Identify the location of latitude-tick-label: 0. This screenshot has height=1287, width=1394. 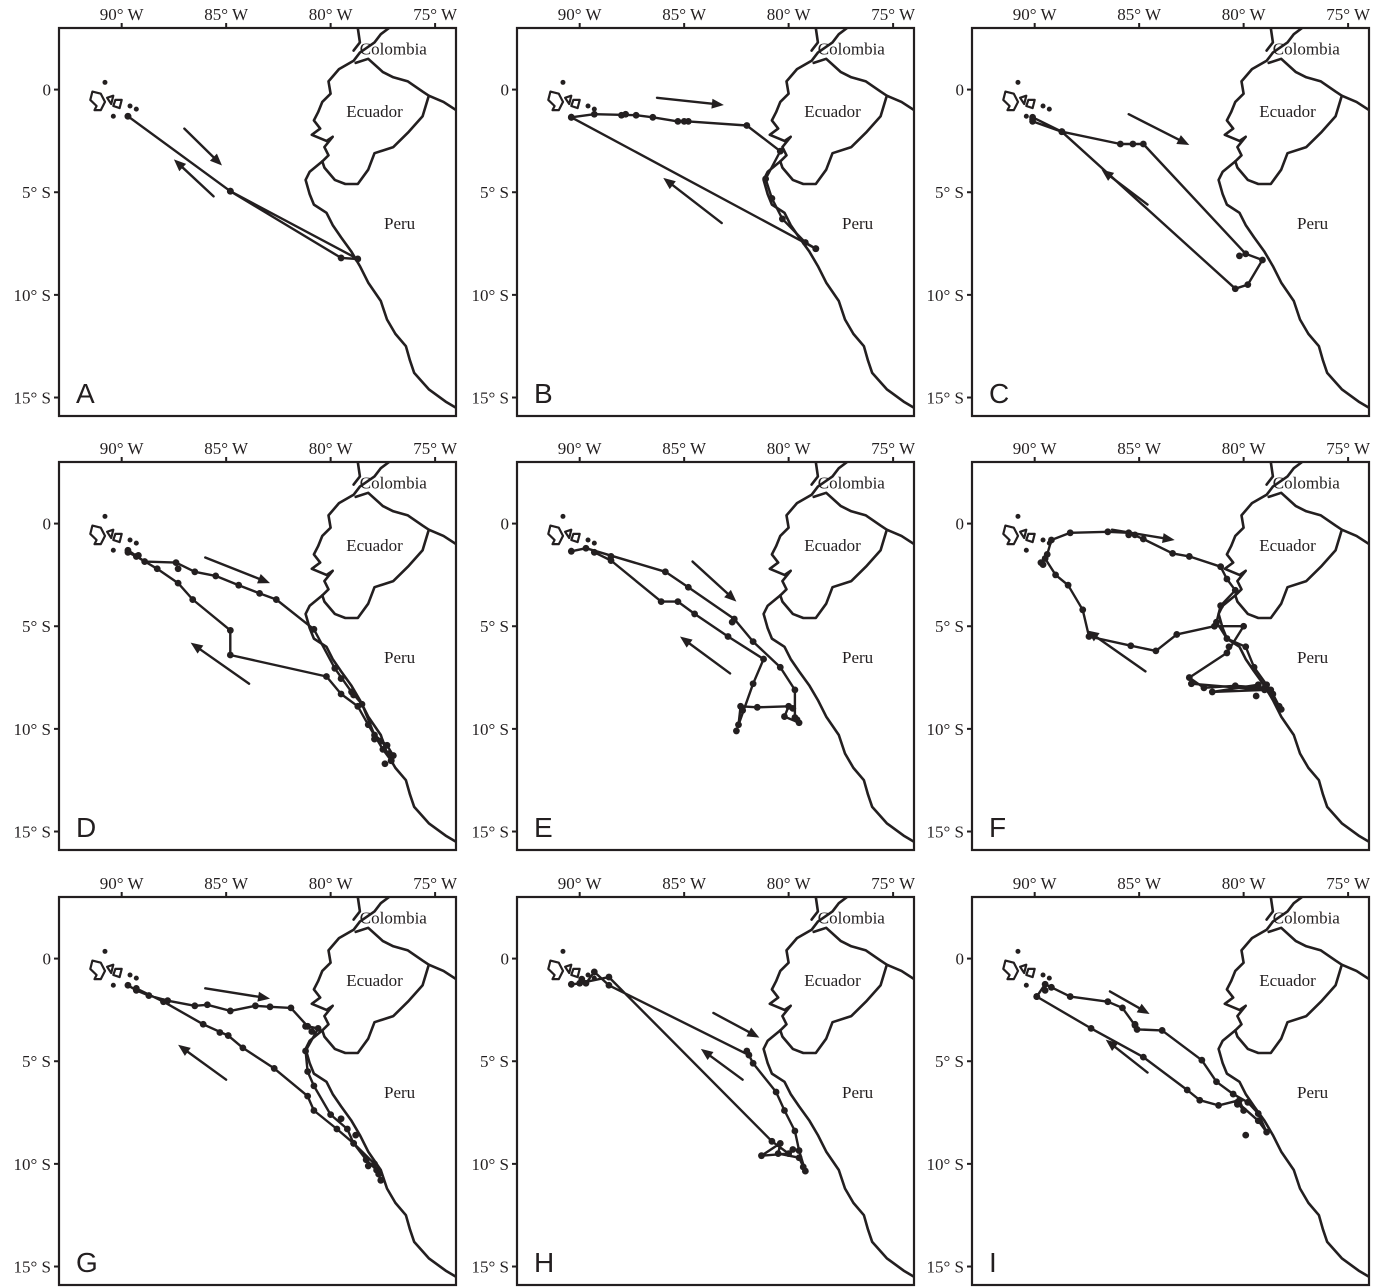
(47, 90).